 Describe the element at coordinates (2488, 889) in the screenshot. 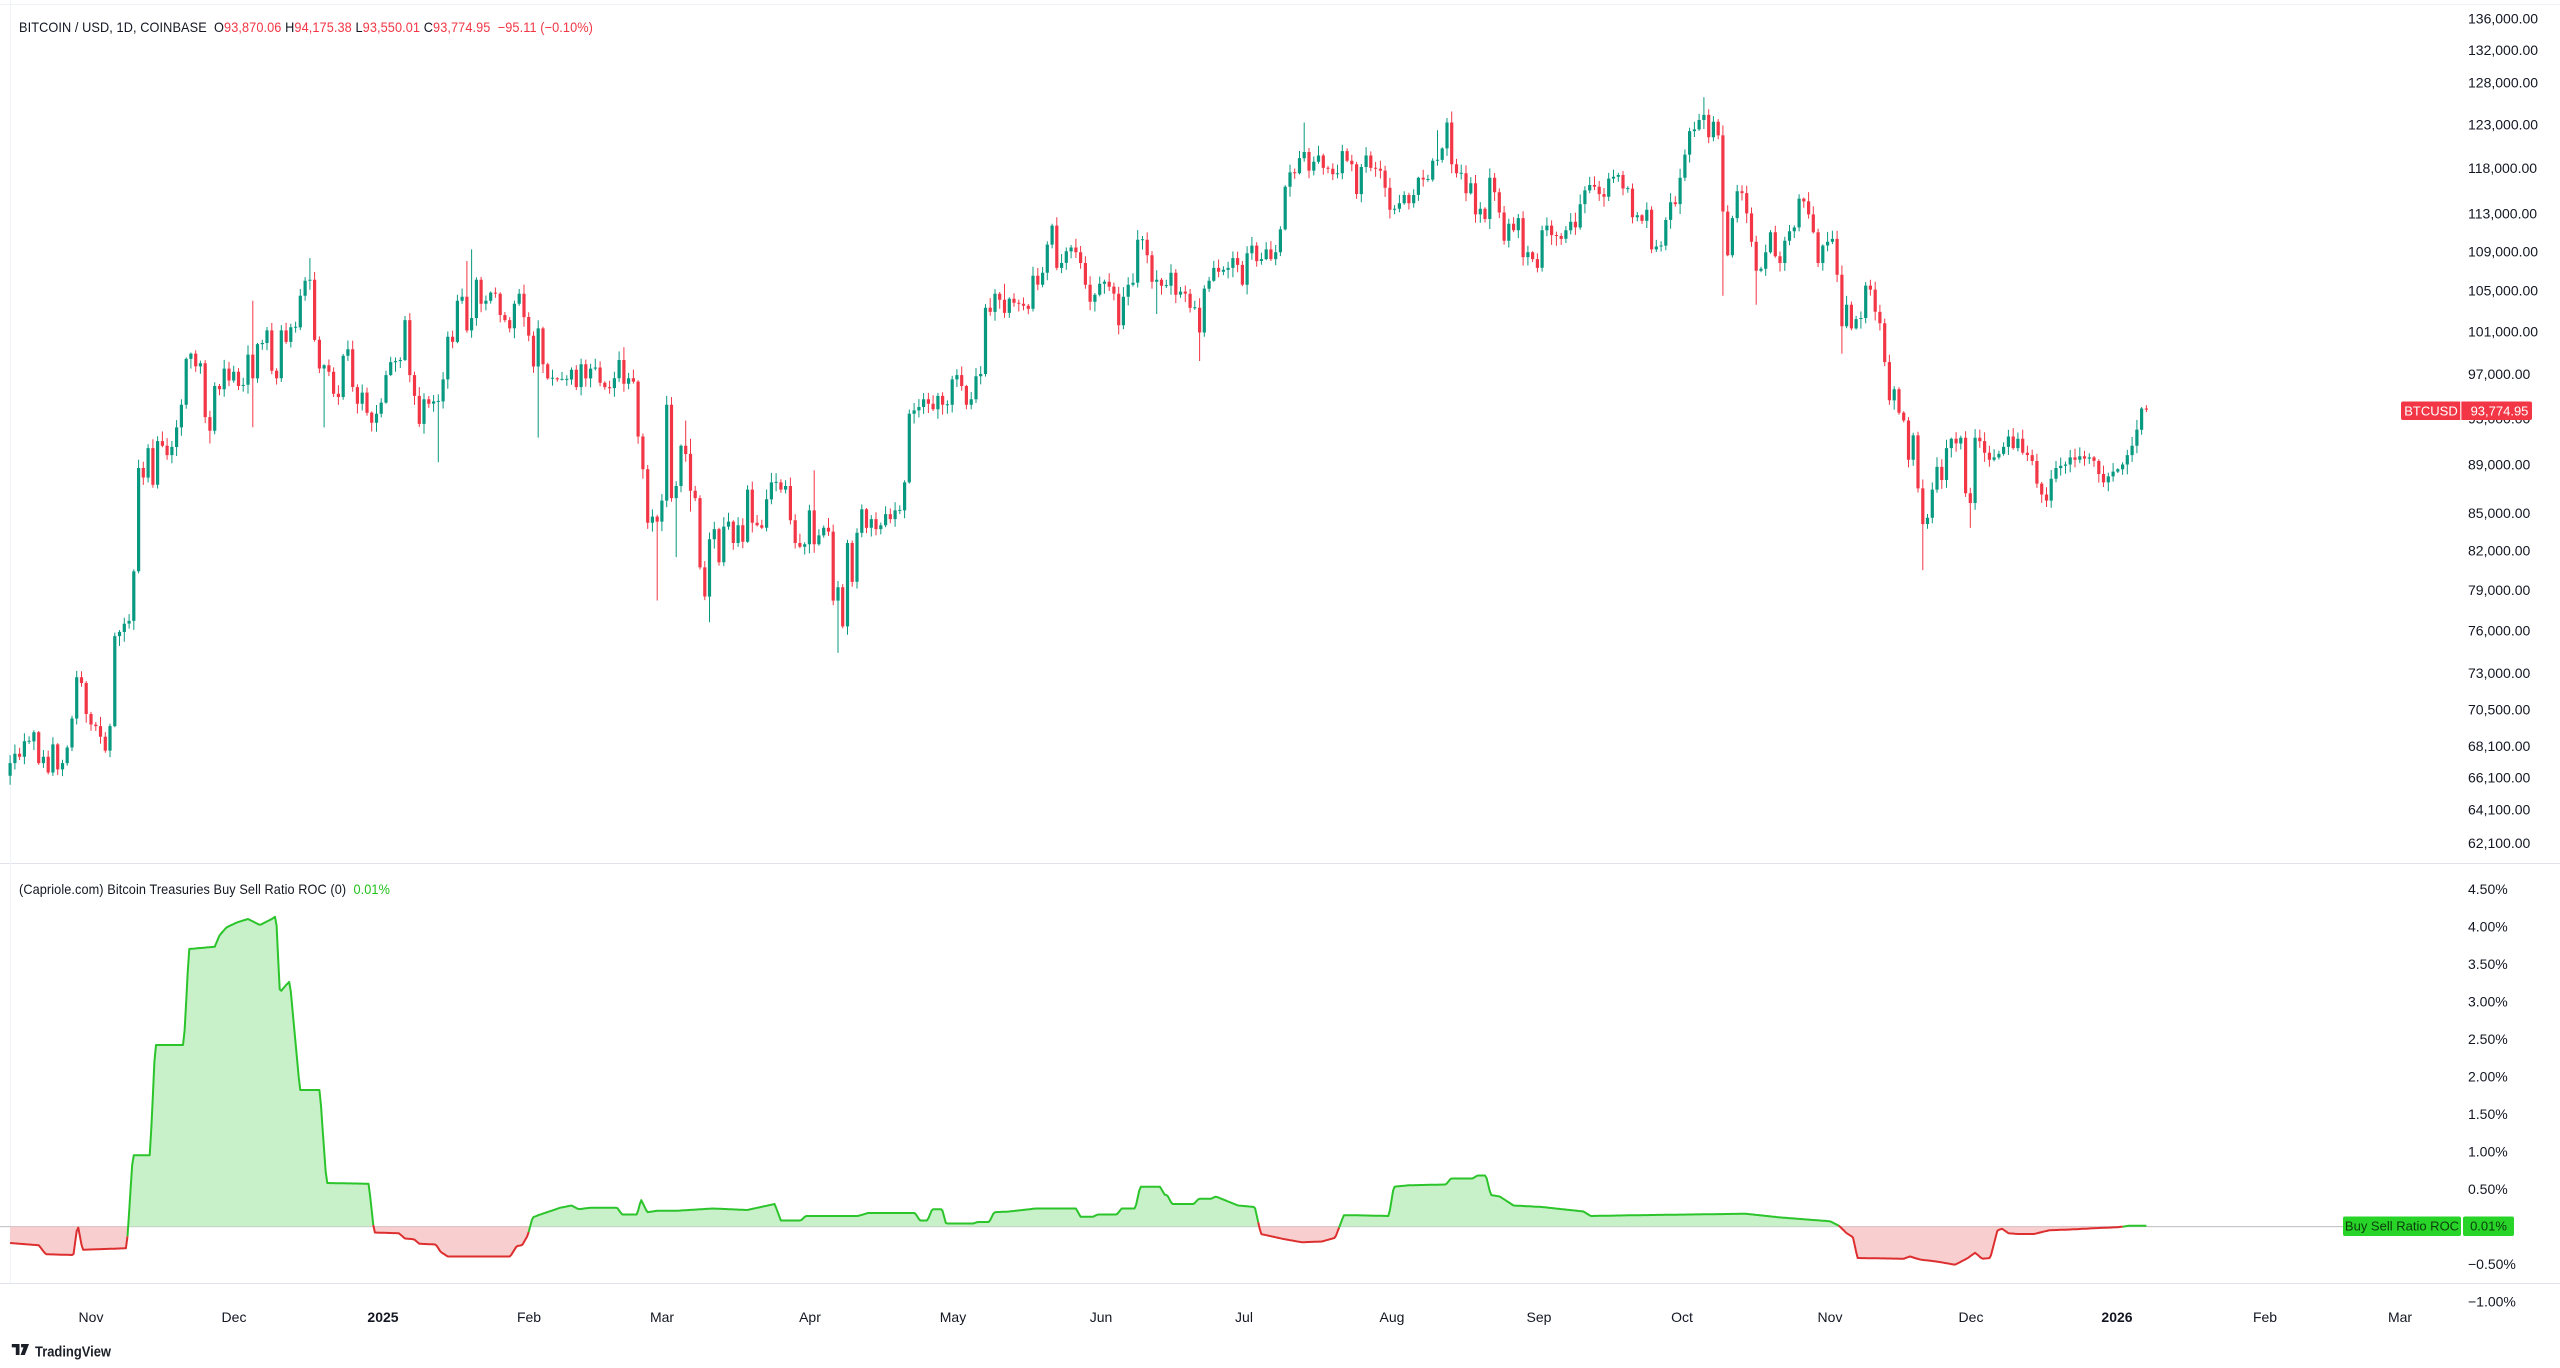

I see `svg-text: 4.50%` at that location.